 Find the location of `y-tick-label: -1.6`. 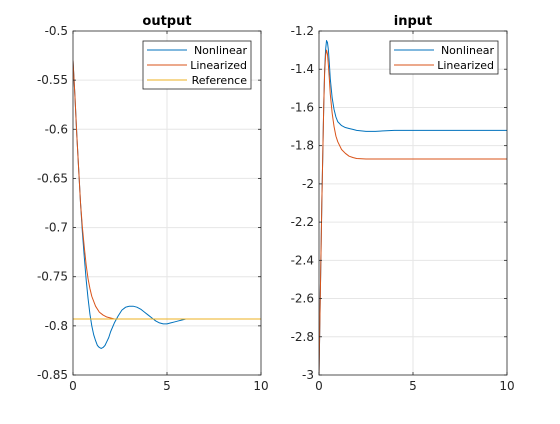

y-tick-label: -1.6 is located at coordinates (302, 107).